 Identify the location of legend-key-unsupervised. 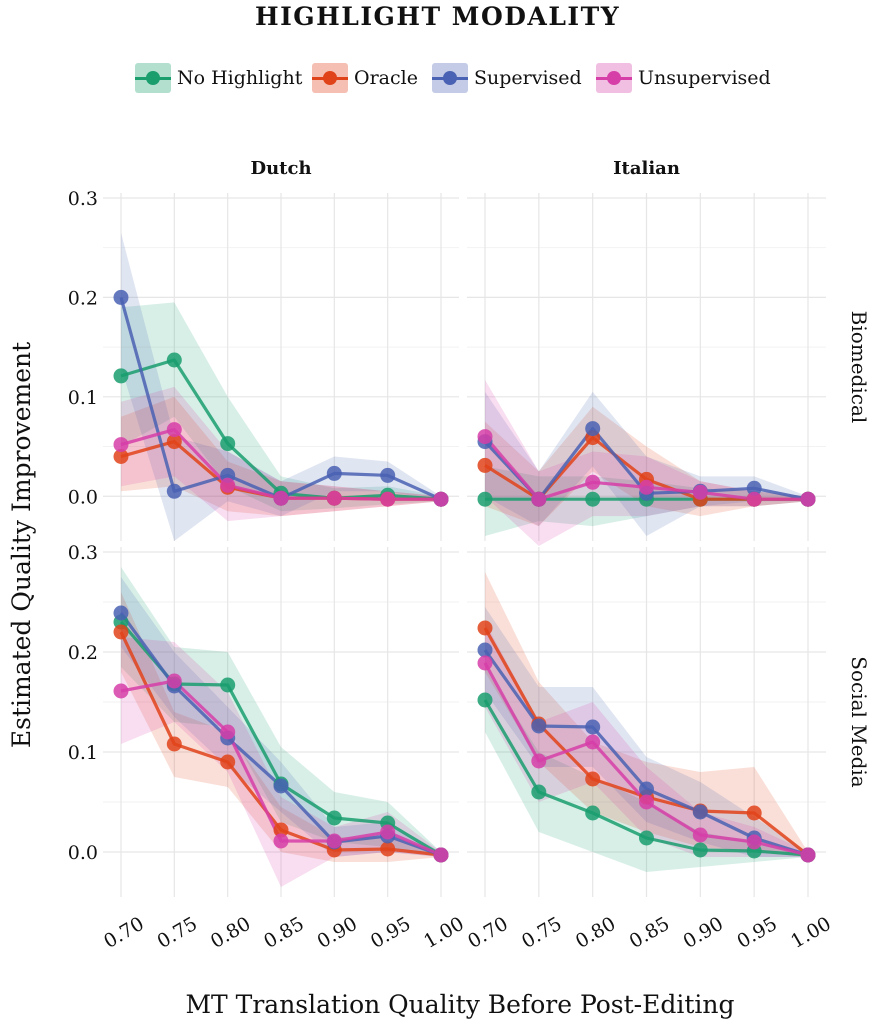
(614, 78).